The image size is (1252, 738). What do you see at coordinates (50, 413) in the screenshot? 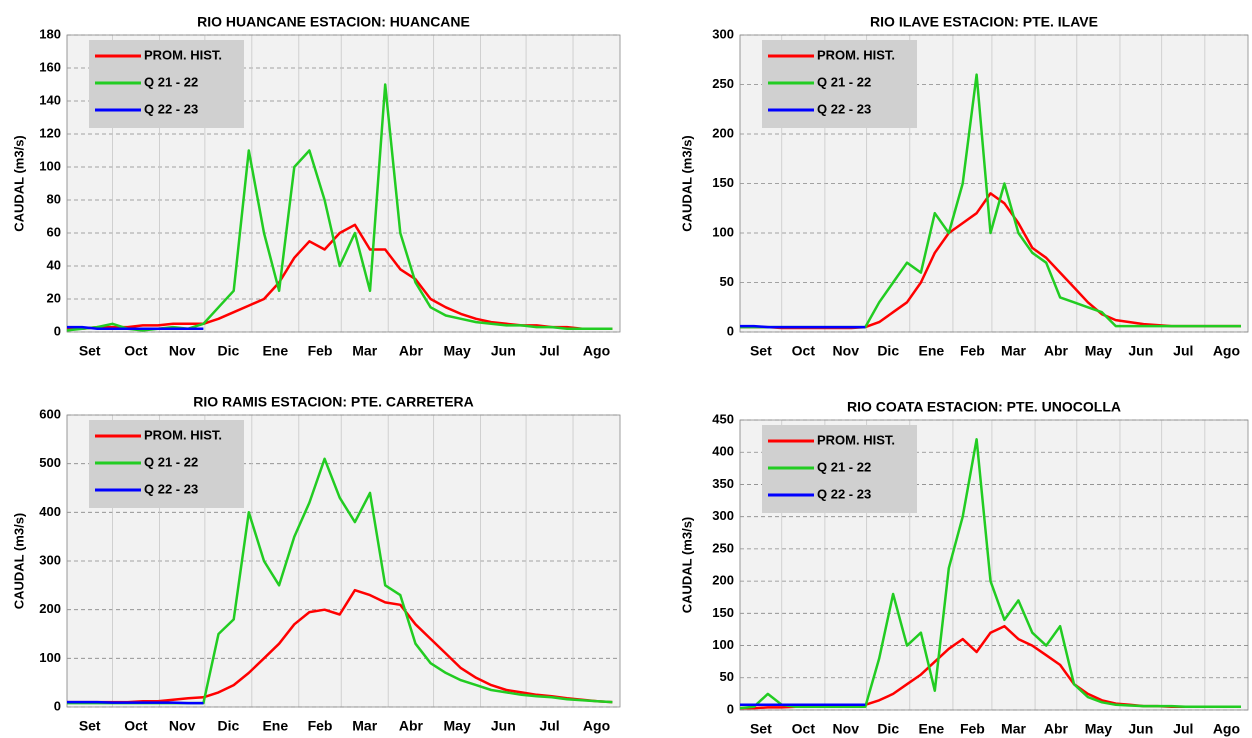
I see `y-tick-label: 600` at bounding box center [50, 413].